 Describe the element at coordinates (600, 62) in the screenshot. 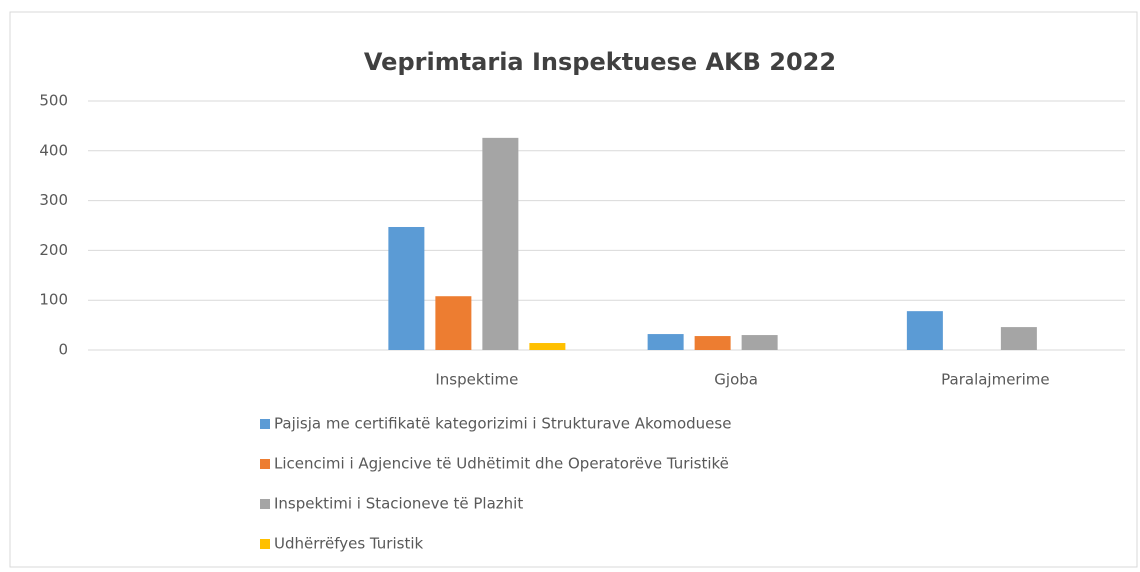

I see `chart-title: Veprimtaria Inspektuese AKB 2022` at that location.